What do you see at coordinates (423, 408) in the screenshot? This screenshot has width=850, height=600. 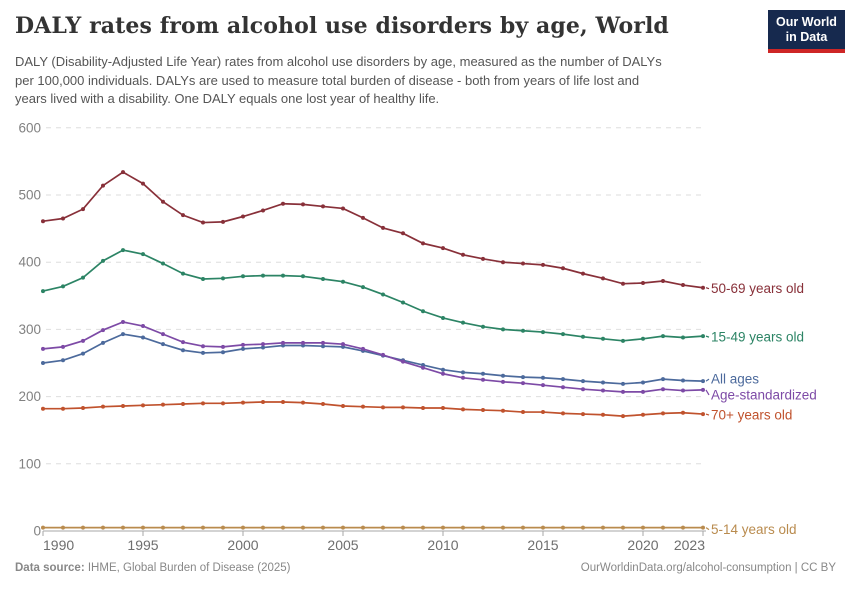 I see `series-point-70-years-old-2009` at bounding box center [423, 408].